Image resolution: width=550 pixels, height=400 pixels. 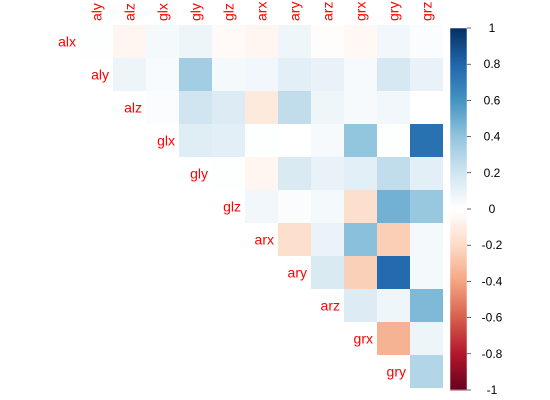 I want to click on colorbar-tick-label: -0.4, so click(x=492, y=281).